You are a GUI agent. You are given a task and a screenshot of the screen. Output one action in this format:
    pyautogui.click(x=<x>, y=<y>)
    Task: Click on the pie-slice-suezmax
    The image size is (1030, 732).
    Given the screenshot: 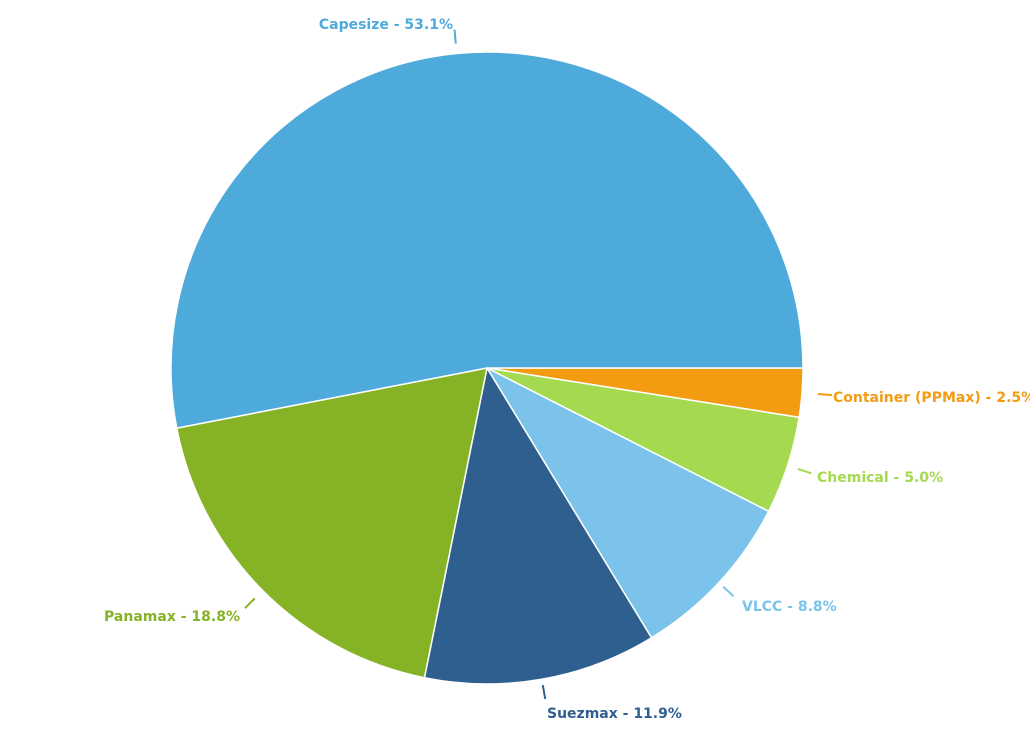 What is the action you would take?
    pyautogui.click(x=538, y=526)
    